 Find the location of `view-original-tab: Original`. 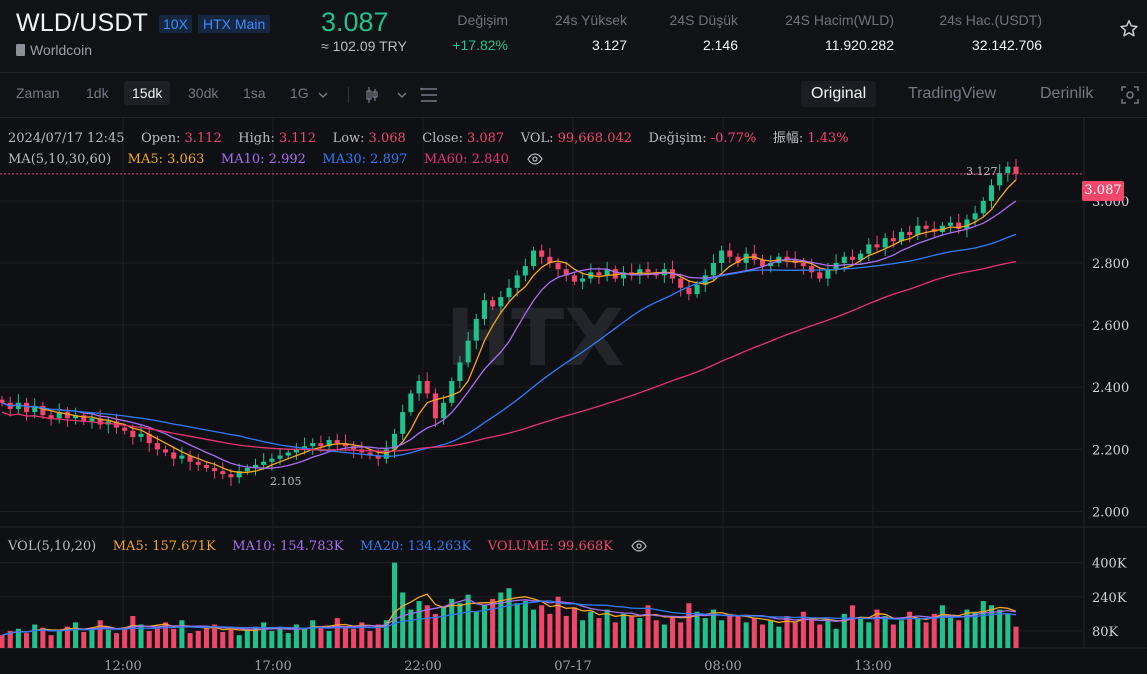

view-original-tab: Original is located at coordinates (839, 94).